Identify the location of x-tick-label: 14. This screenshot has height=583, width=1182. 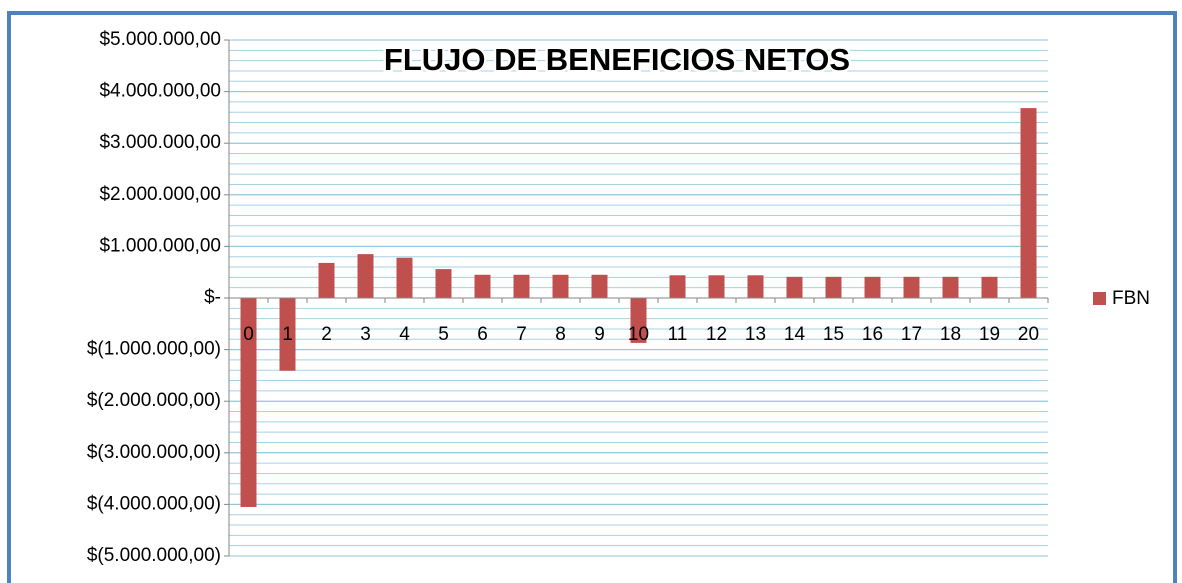
(795, 334).